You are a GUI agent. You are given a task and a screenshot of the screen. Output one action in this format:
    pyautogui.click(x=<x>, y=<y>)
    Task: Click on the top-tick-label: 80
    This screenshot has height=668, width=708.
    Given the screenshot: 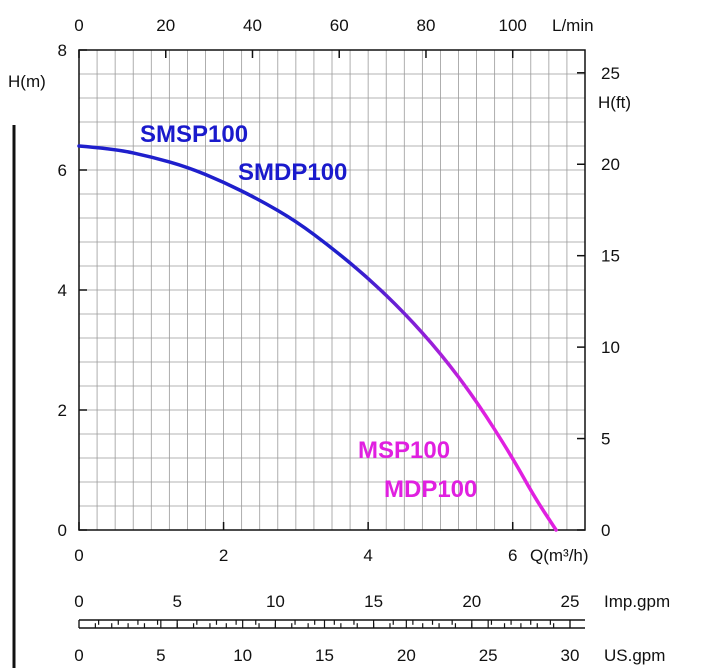 What is the action you would take?
    pyautogui.click(x=426, y=25)
    